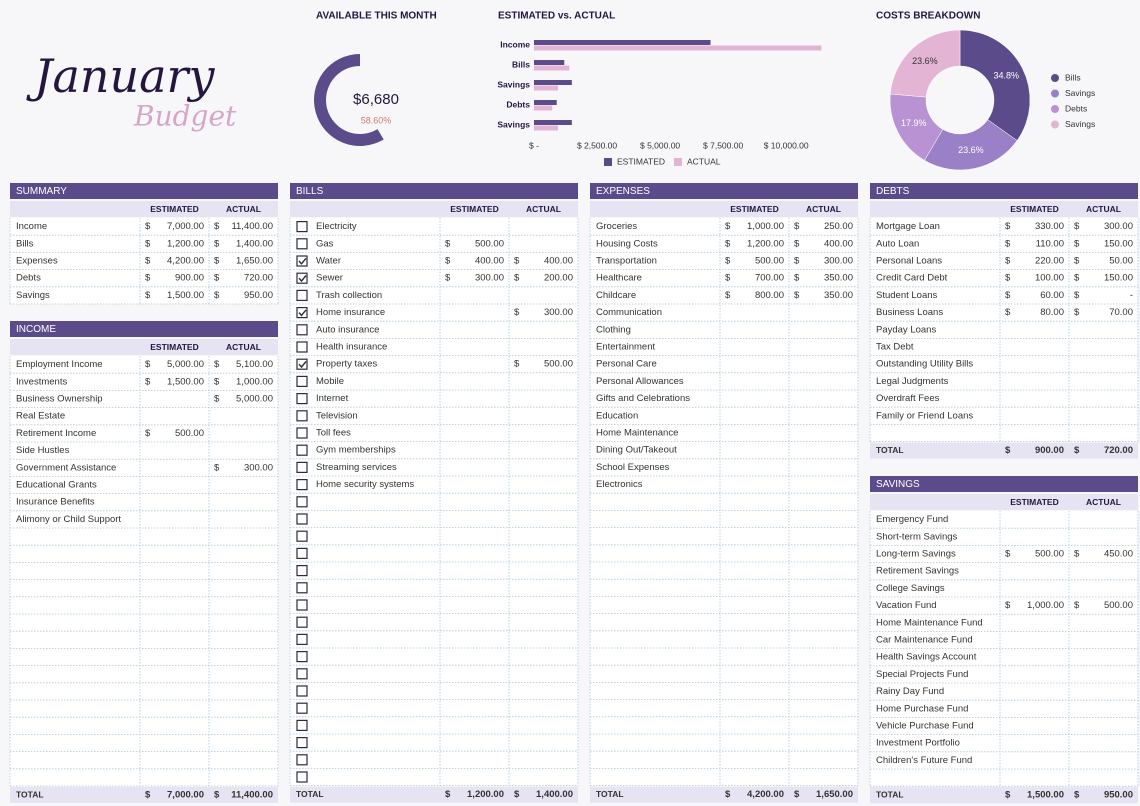 This screenshot has width=1140, height=806. What do you see at coordinates (1050, 243) in the screenshot?
I see `amount: 110.00` at bounding box center [1050, 243].